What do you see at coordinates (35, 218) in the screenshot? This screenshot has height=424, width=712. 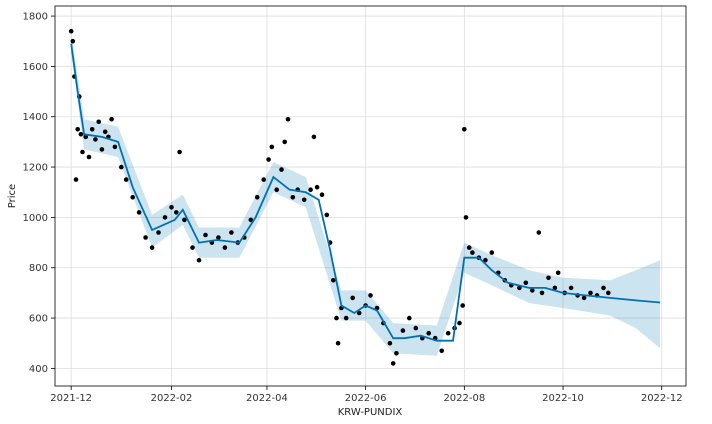 I see `y-tick-label: 1000` at bounding box center [35, 218].